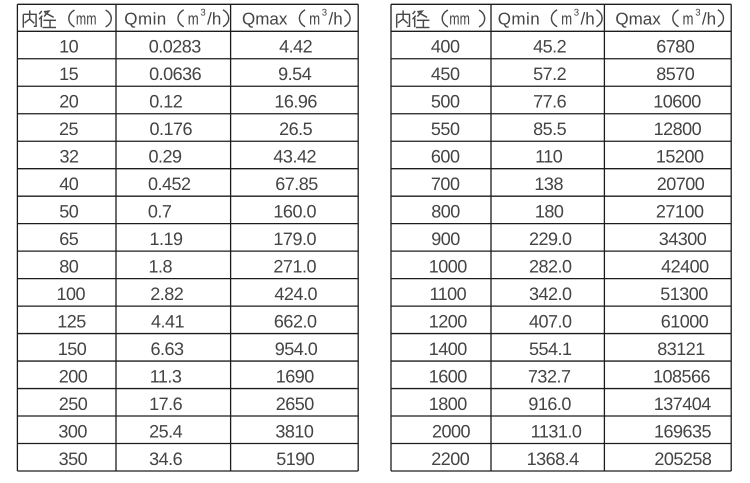  What do you see at coordinates (166, 102) in the screenshot?
I see `svg-text: 0.12` at bounding box center [166, 102].